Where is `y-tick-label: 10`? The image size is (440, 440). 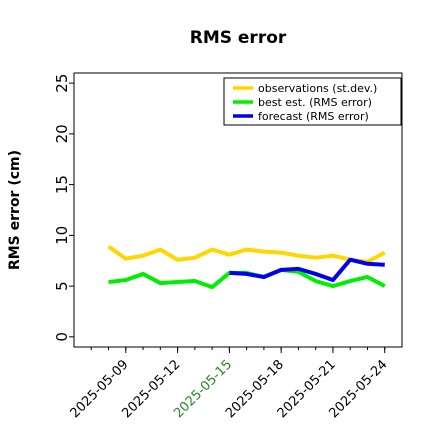 y-tick-label: 10 is located at coordinates (62, 235).